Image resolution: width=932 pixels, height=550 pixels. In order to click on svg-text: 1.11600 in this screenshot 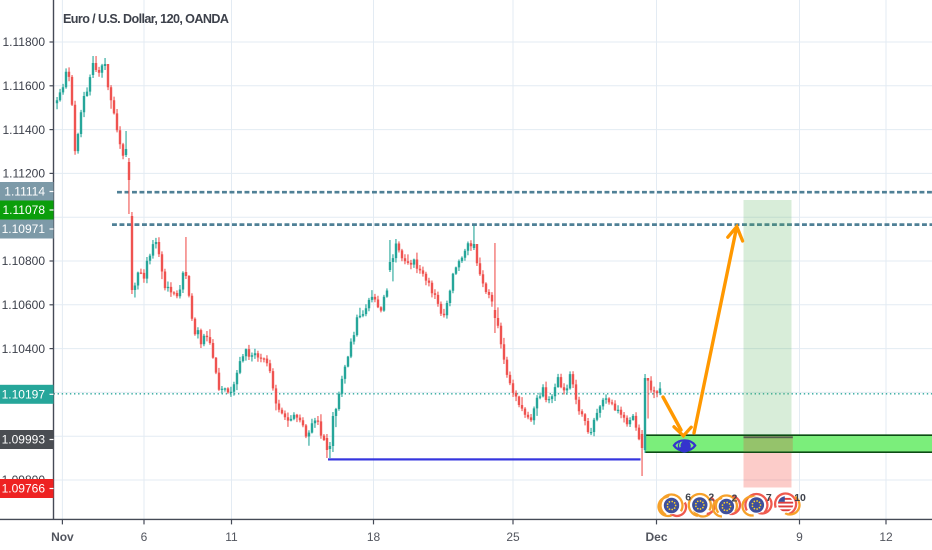, I will do `click(24, 86)`.